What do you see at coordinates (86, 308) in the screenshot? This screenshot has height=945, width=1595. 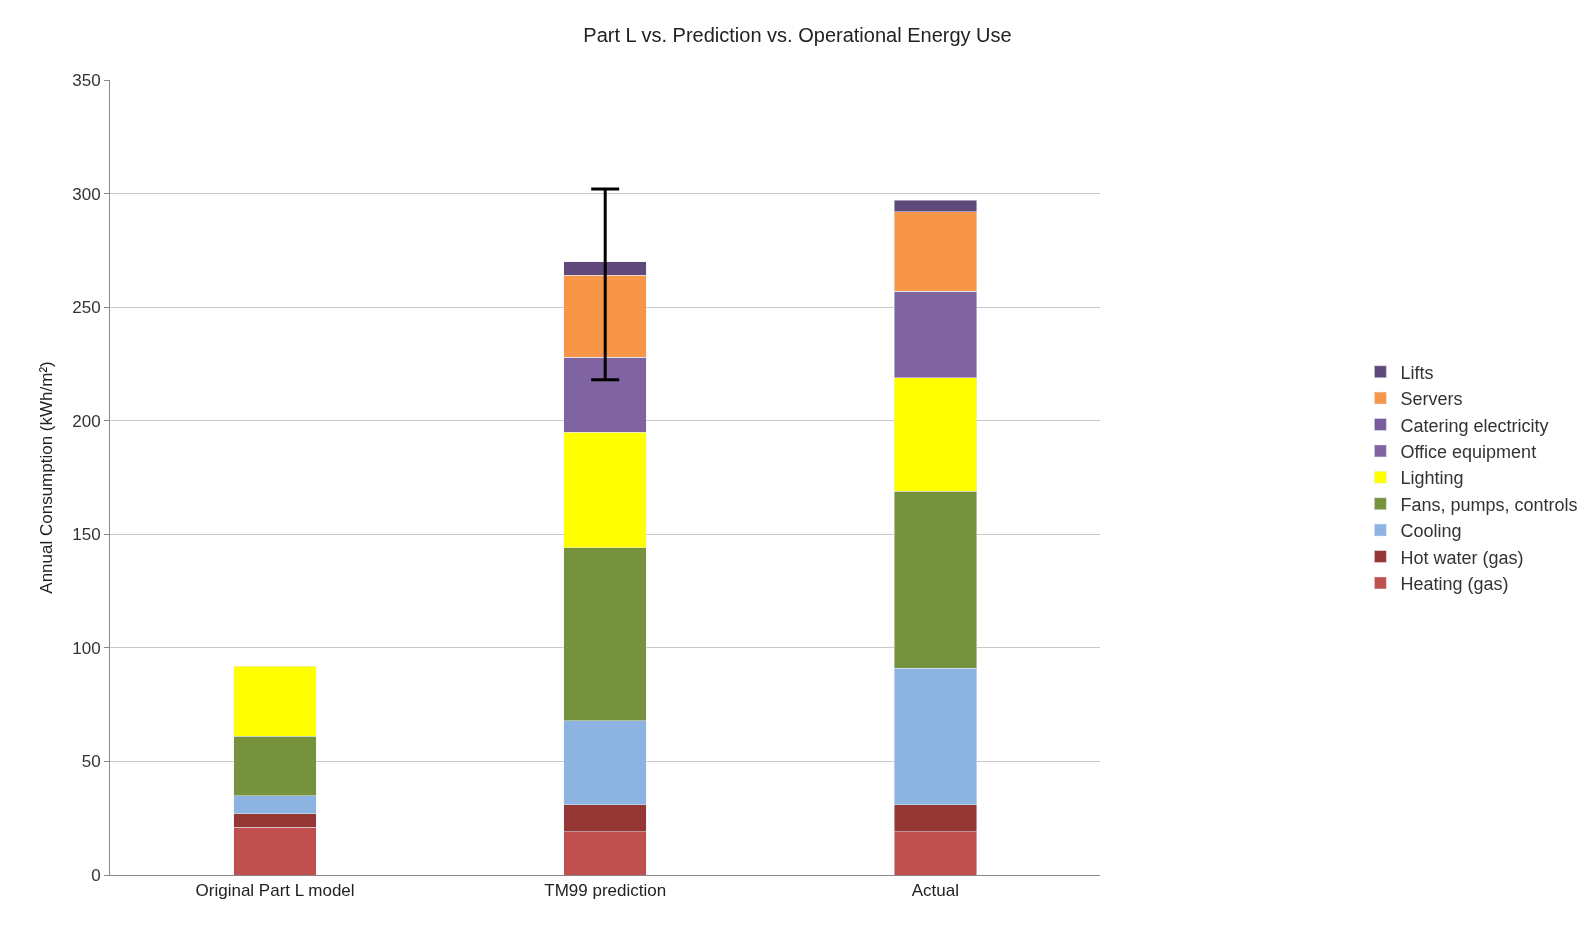 I see `y-tick-label: 250` at bounding box center [86, 308].